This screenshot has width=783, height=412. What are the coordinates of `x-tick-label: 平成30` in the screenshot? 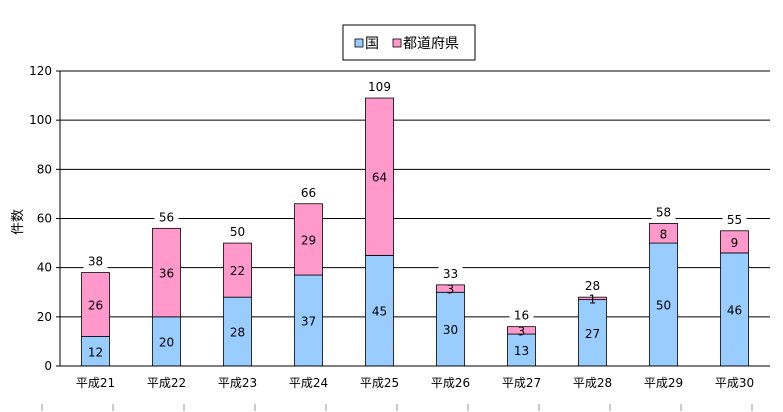 It's located at (734, 383).